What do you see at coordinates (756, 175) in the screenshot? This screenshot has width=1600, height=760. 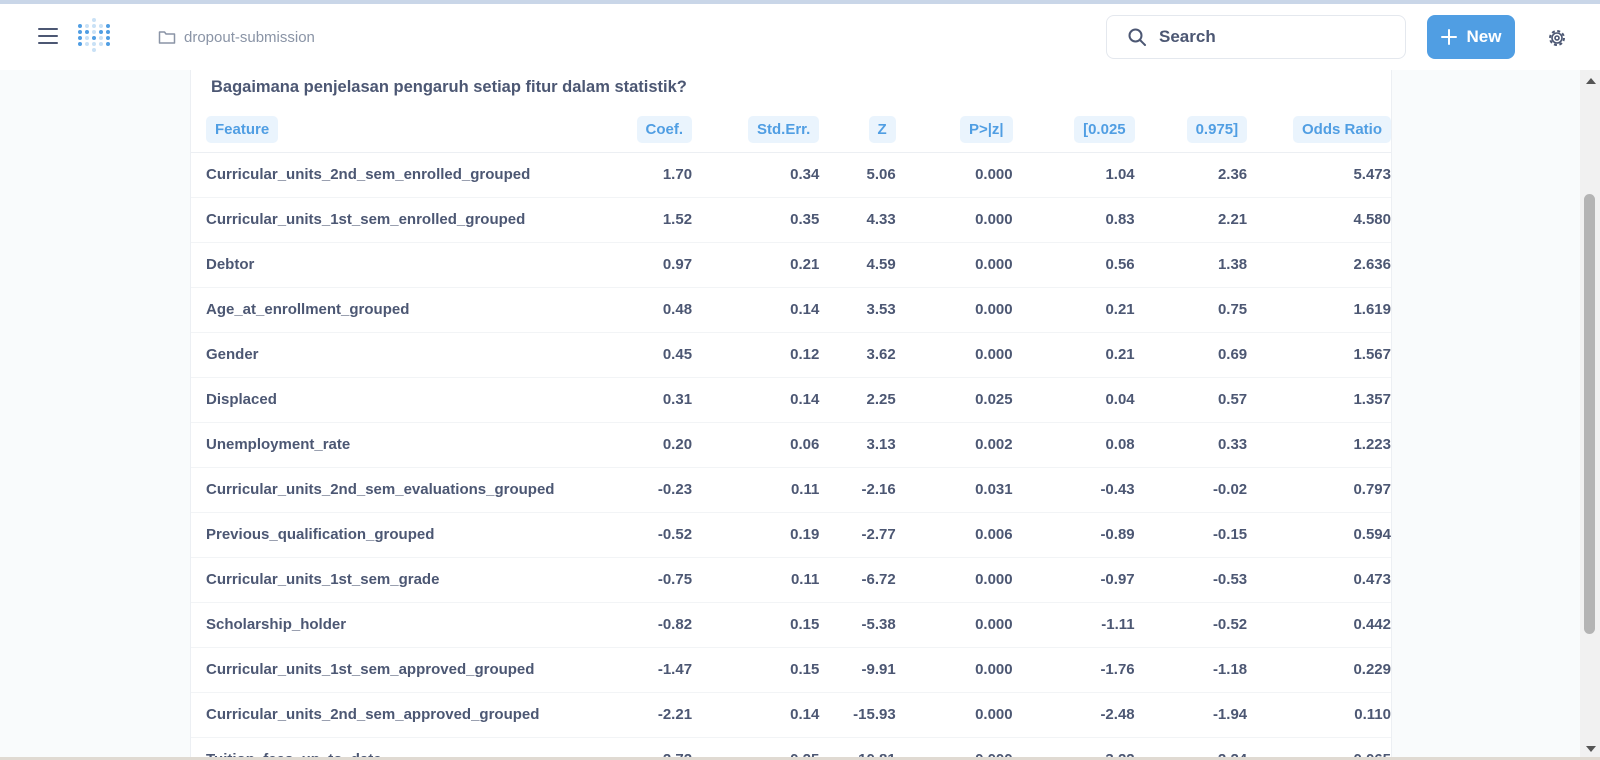 I see `value-cell: 0.34` at bounding box center [756, 175].